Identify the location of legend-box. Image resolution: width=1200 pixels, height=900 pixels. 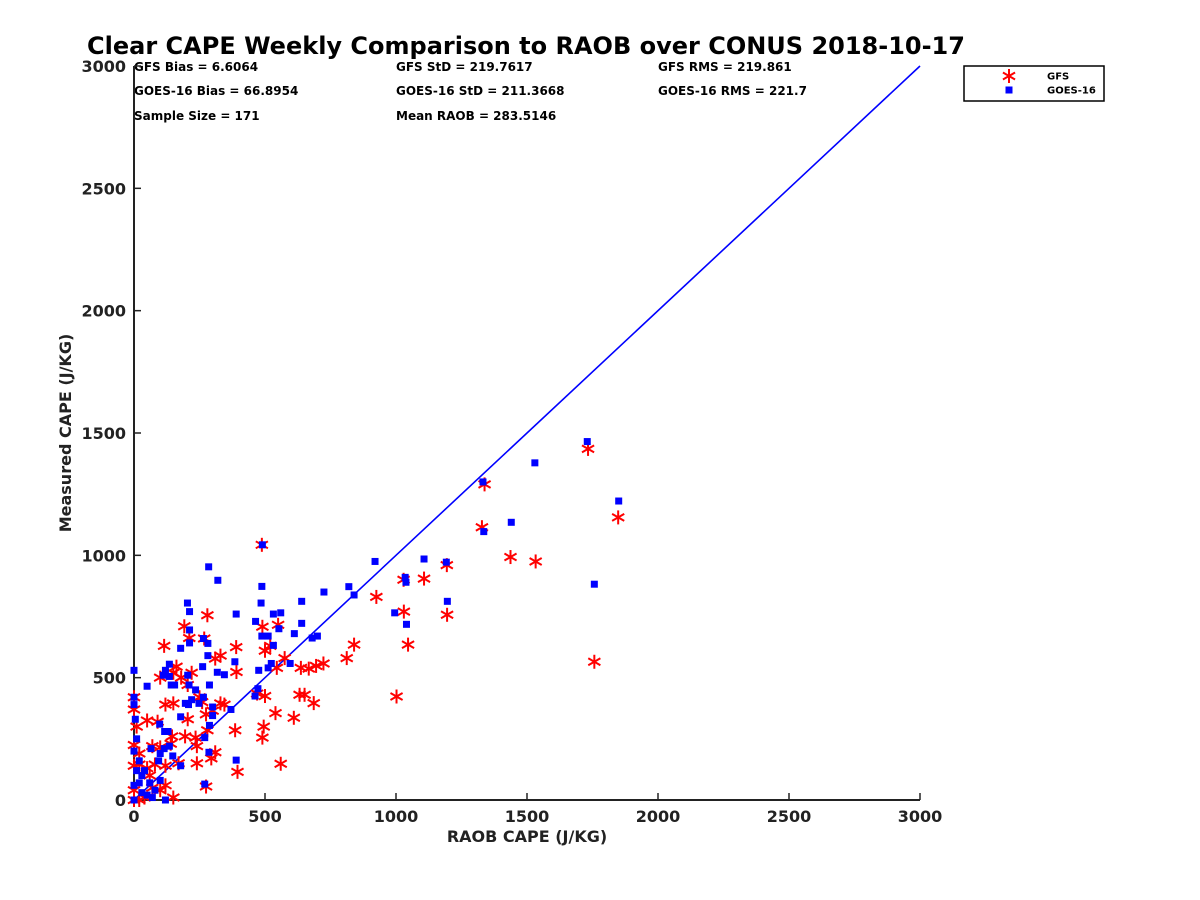
(1034, 83).